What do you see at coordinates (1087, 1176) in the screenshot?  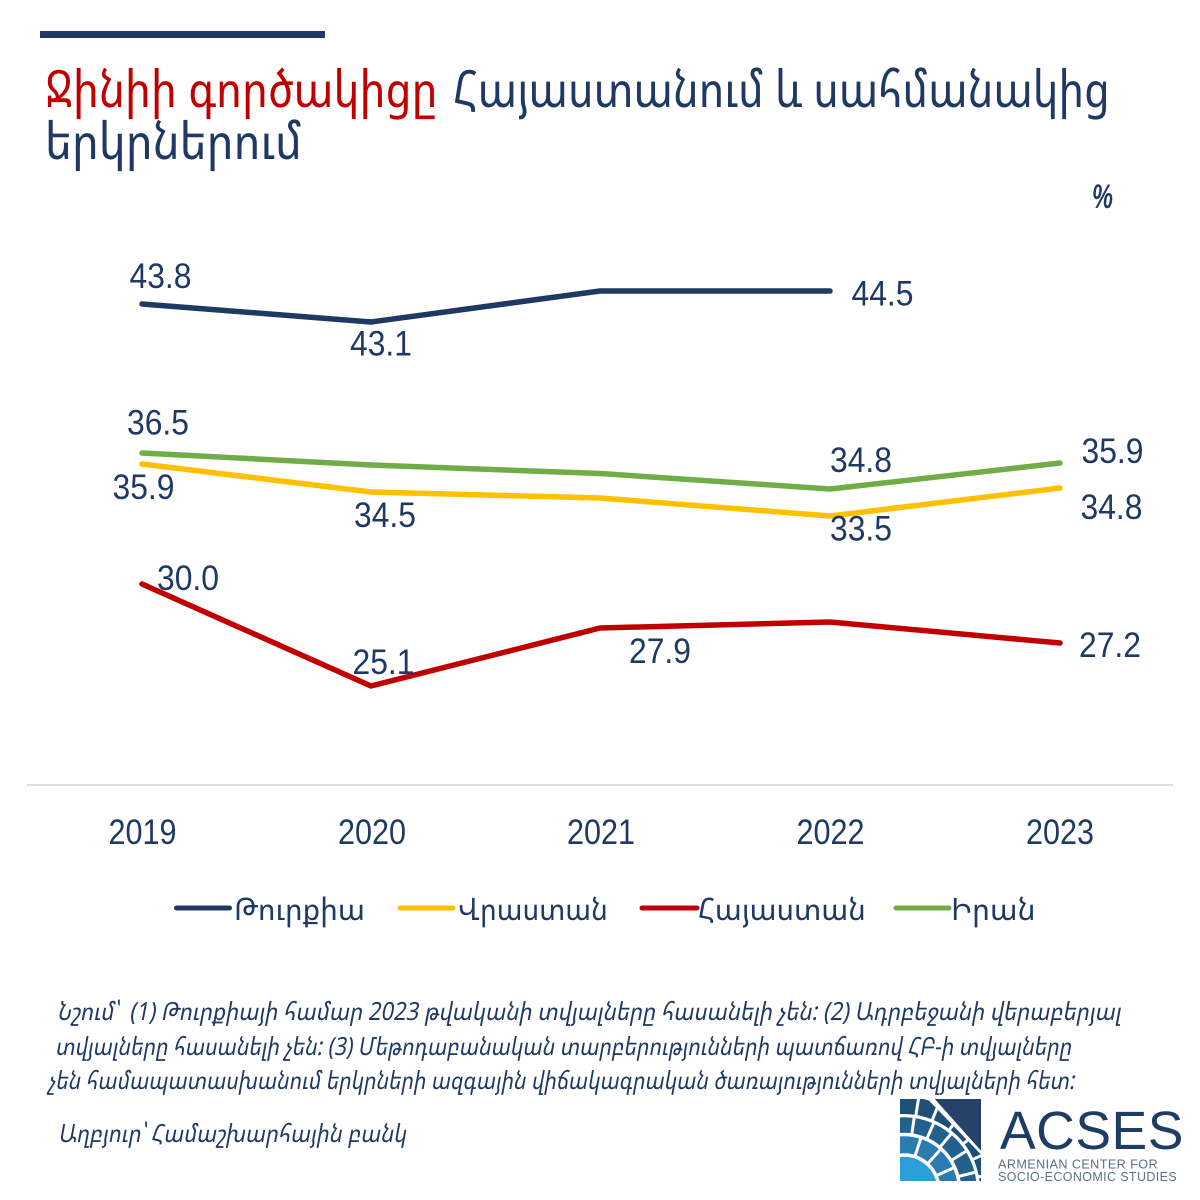 I see `svg-text: SOCIO-ECONOMIC STUDIES` at bounding box center [1087, 1176].